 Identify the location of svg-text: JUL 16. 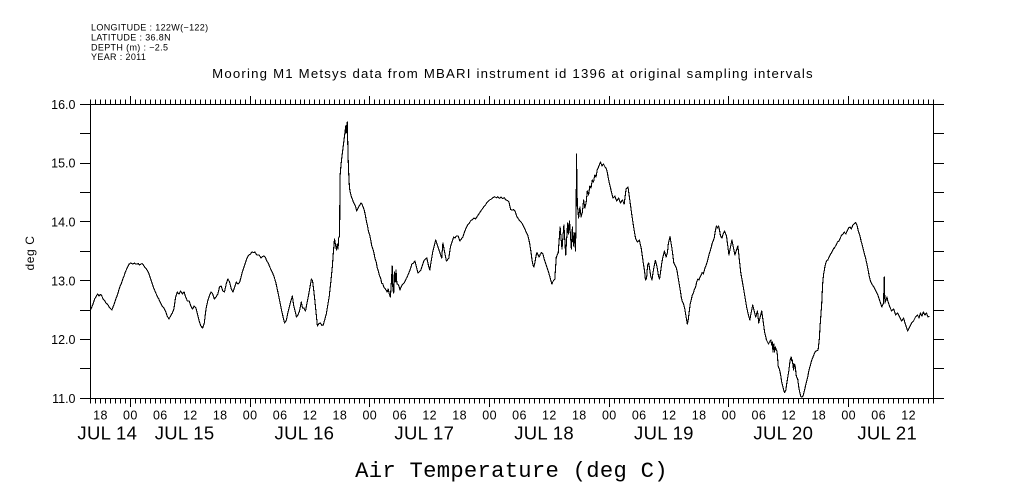
(305, 433).